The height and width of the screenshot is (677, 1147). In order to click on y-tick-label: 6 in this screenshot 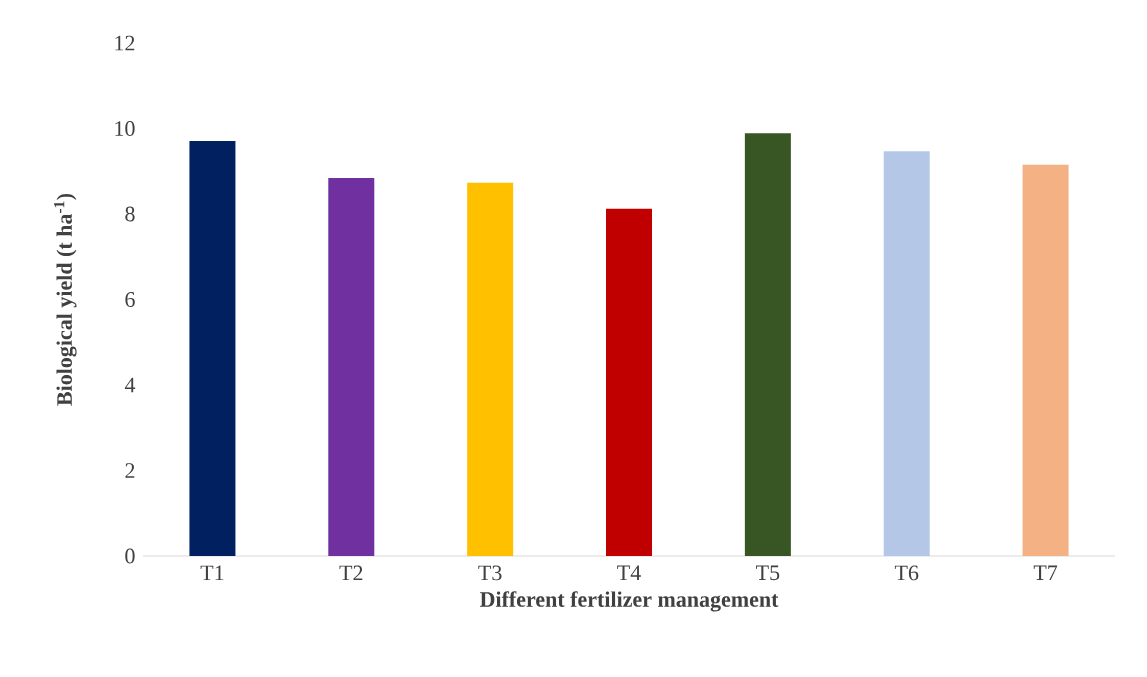, I will do `click(130, 299)`.